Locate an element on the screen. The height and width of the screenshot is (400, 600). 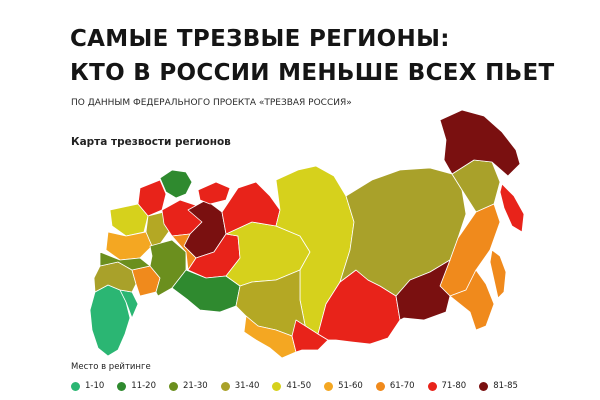
region-kamchatka is located at coordinates (512, 208).